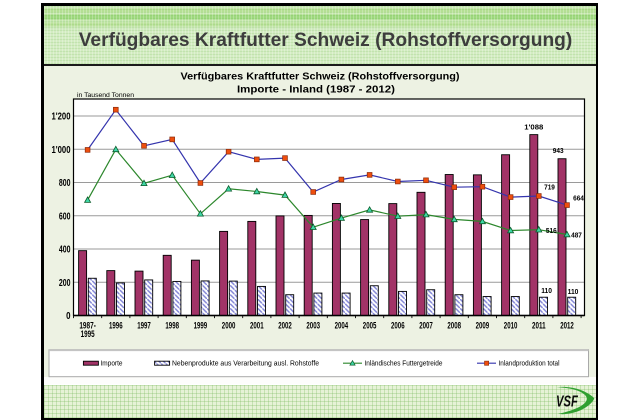 The height and width of the screenshot is (420, 620). I want to click on svg-text: 2003, so click(313, 325).